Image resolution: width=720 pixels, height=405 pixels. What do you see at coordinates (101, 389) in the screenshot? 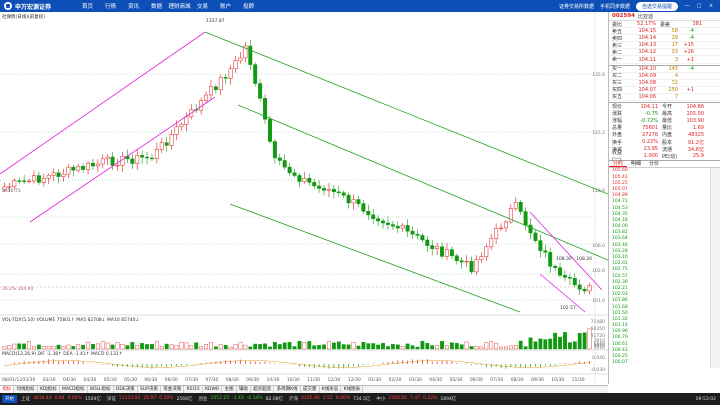
I see `indicator-tab-4: BOLL指标` at bounding box center [101, 389].